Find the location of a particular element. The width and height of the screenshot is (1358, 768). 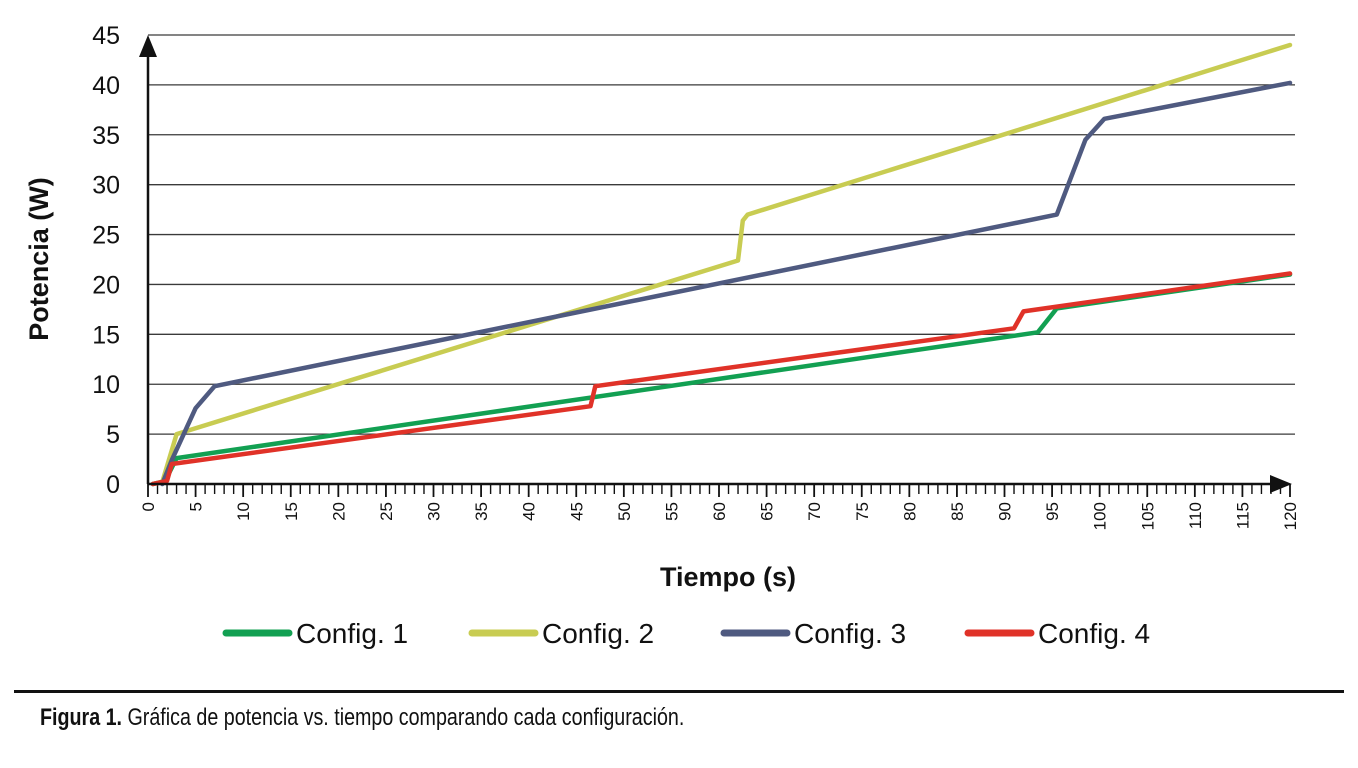

x-tick-label: 110 is located at coordinates (1195, 515).